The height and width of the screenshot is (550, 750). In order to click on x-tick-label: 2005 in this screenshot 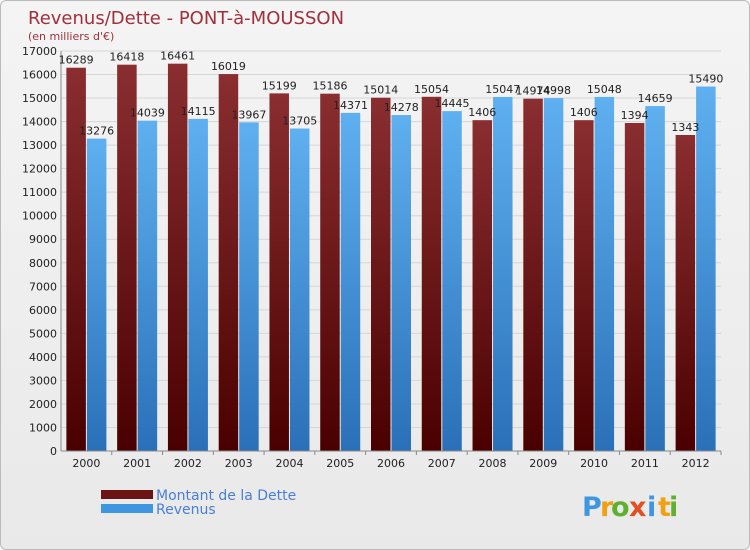, I will do `click(340, 463)`.